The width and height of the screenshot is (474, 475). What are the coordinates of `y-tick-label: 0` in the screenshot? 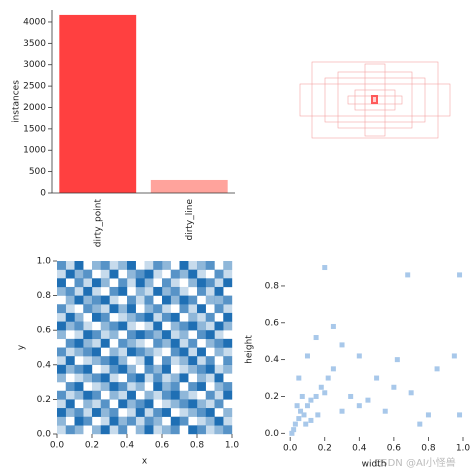 It's located at (43, 194).